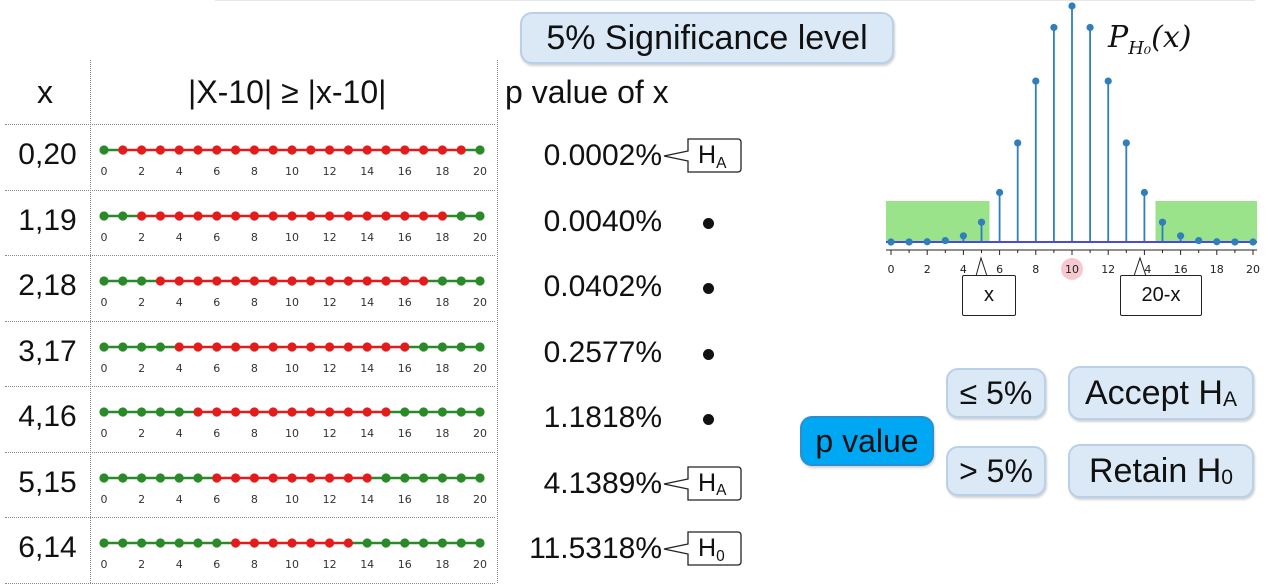 The height and width of the screenshot is (584, 1267). I want to click on callout-shape, so click(702, 483).